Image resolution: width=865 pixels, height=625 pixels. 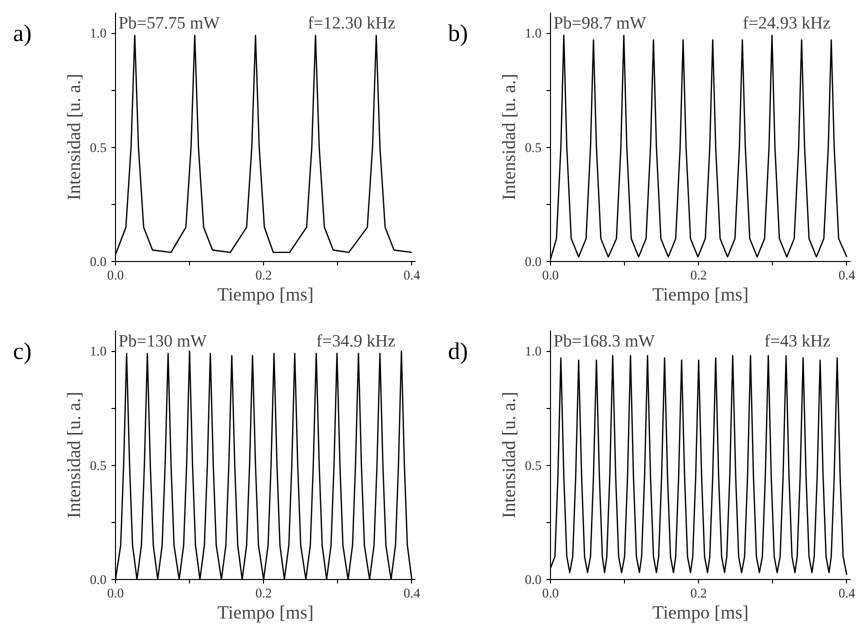 I want to click on annotation: f=34.9 kHz, so click(x=356, y=341).